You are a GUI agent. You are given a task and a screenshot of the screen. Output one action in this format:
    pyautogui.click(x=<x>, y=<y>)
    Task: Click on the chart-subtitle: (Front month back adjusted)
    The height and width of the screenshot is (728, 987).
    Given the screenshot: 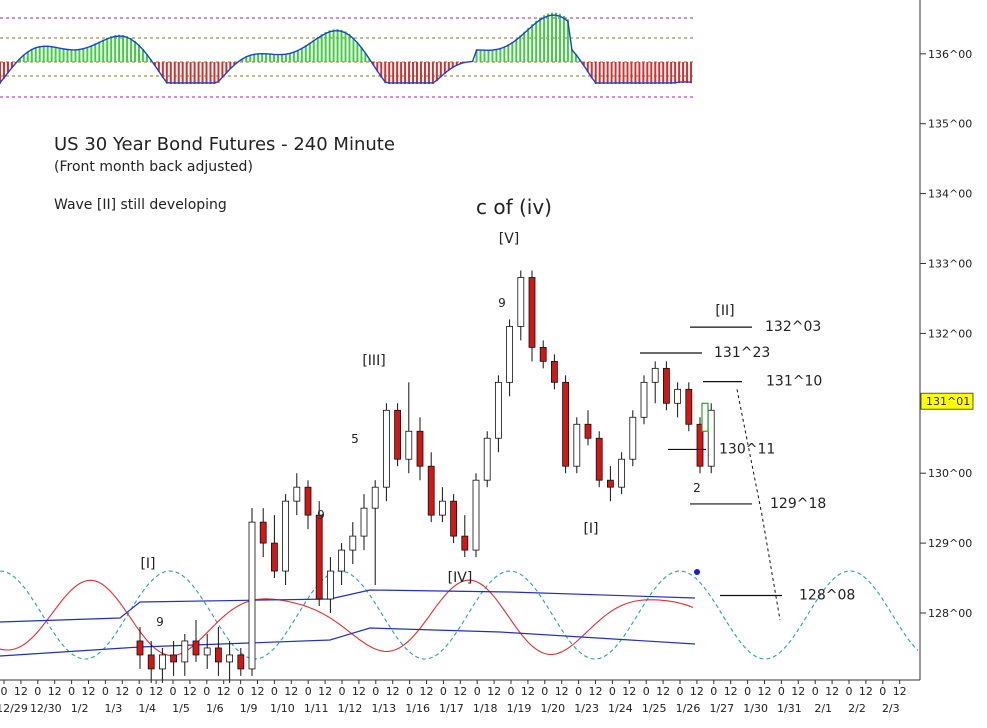 What is the action you would take?
    pyautogui.click(x=153, y=167)
    